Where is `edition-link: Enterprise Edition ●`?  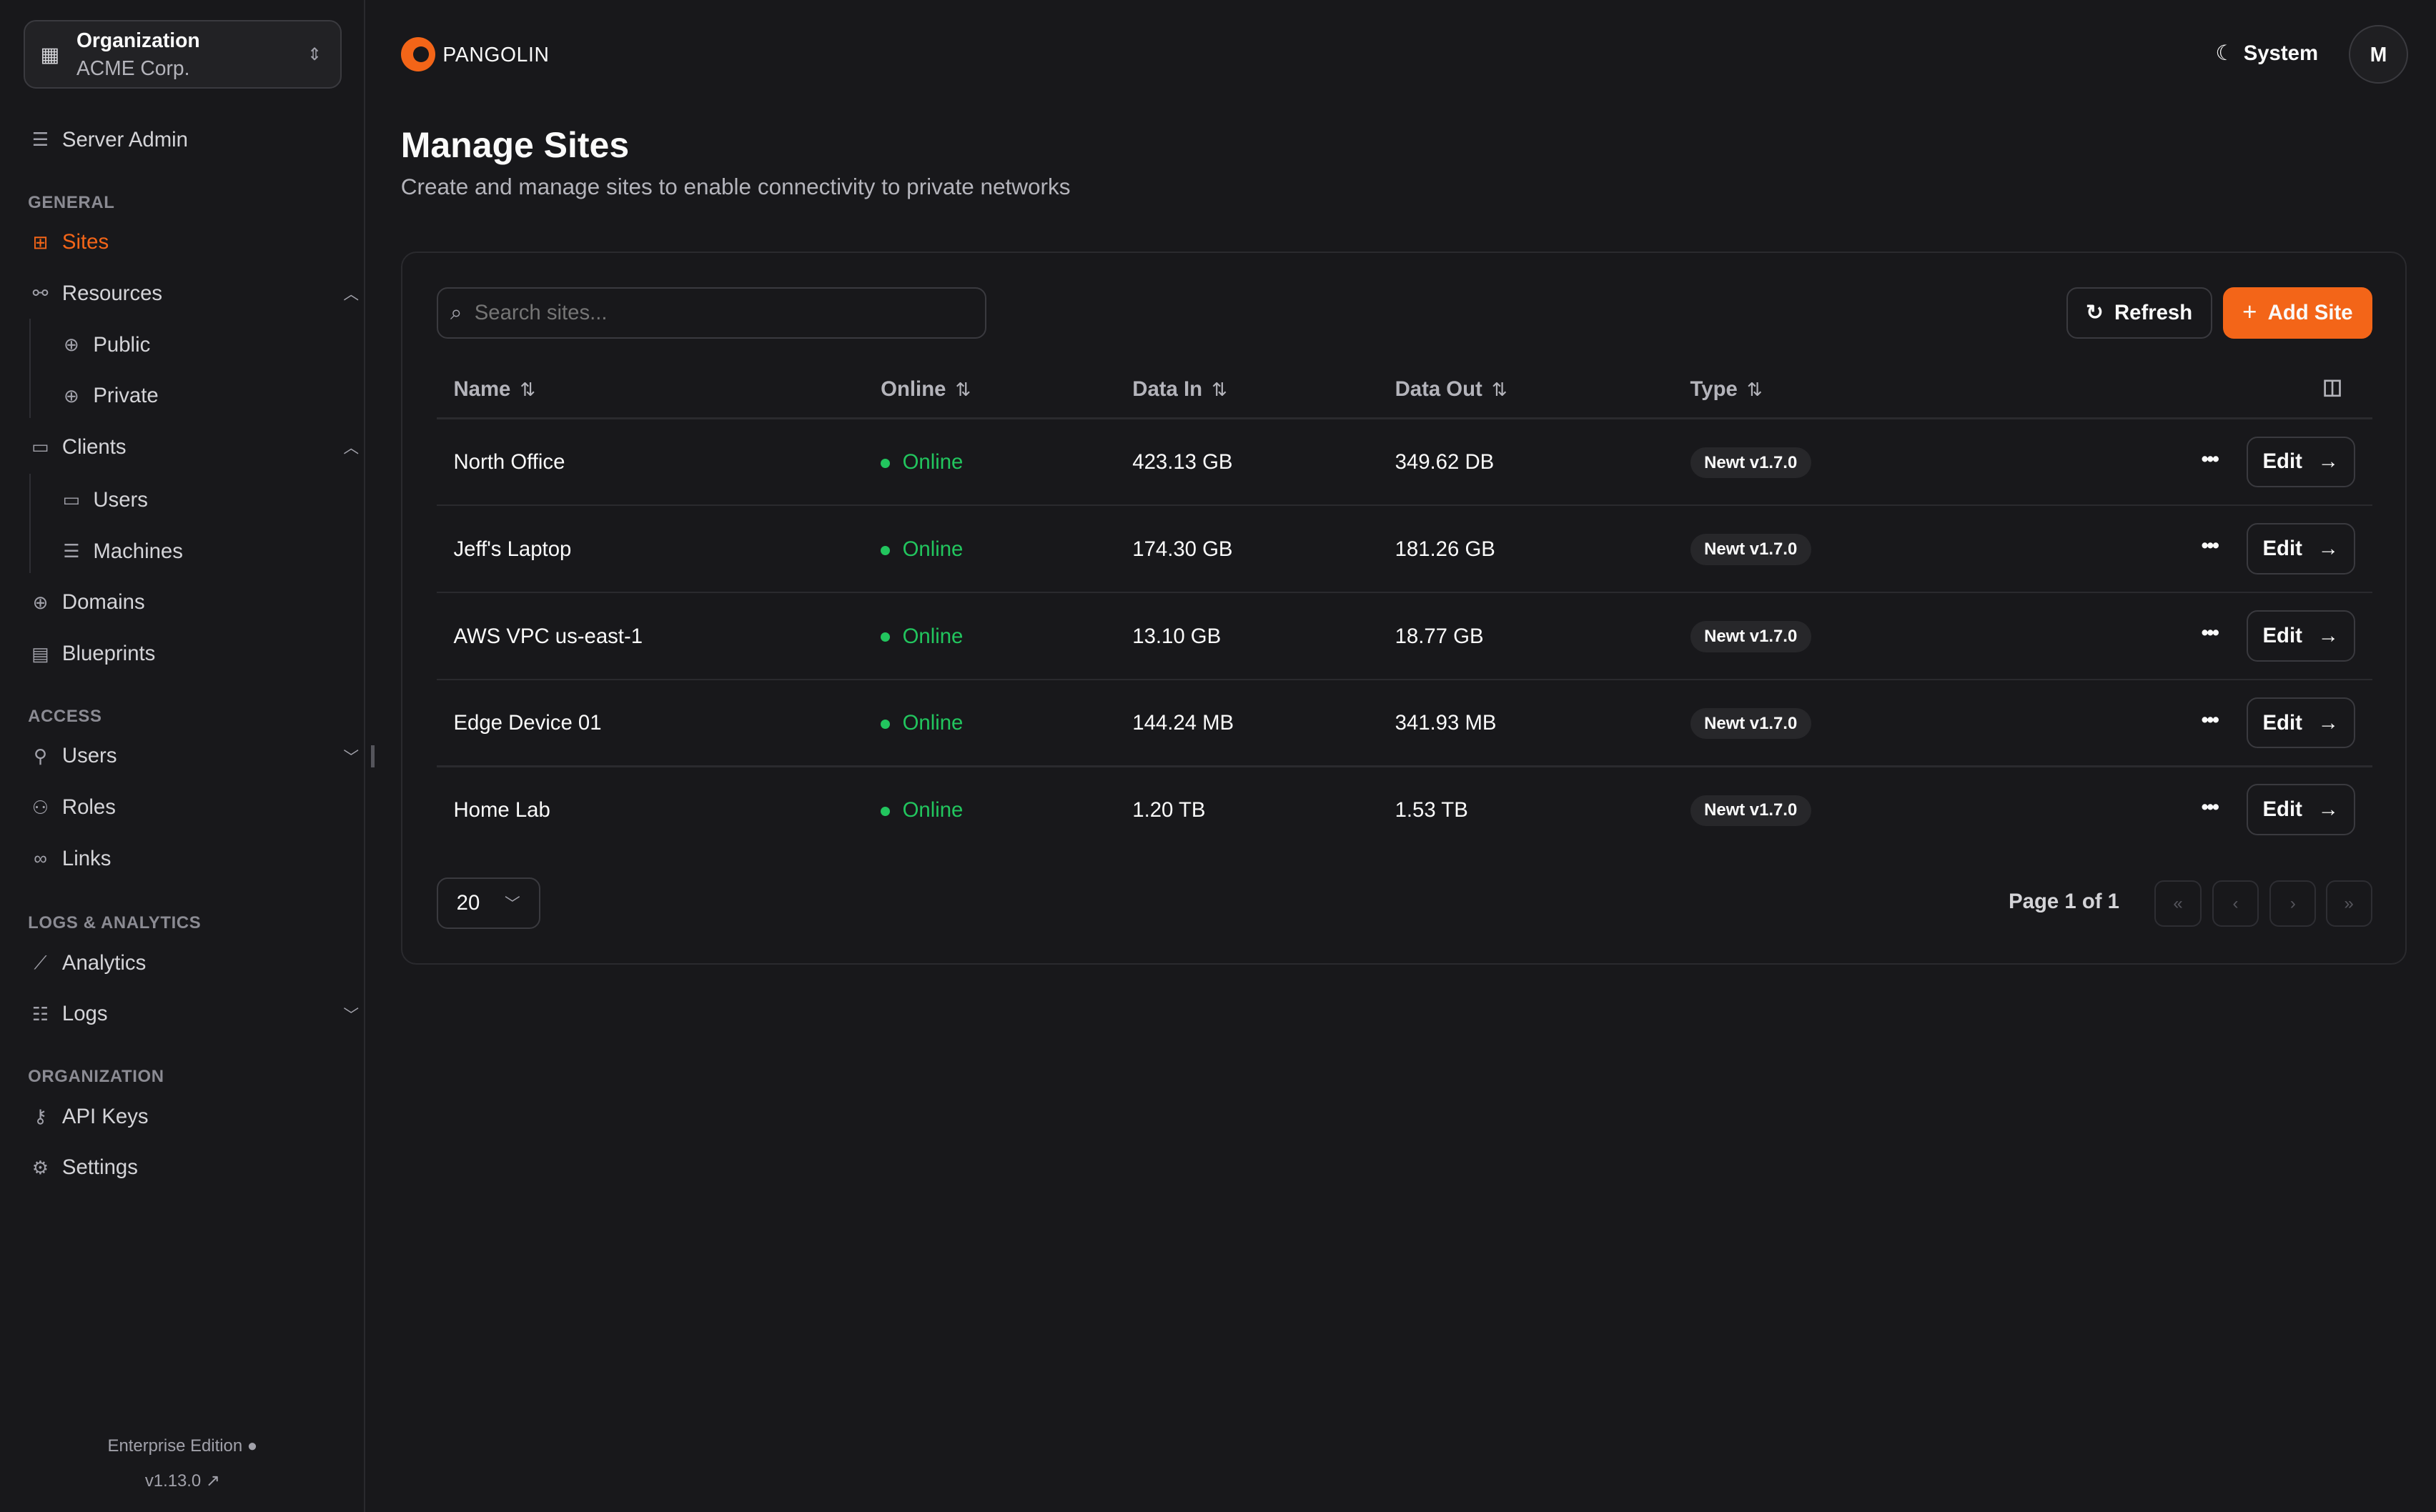
edition-link: Enterprise Edition ● is located at coordinates (182, 1446).